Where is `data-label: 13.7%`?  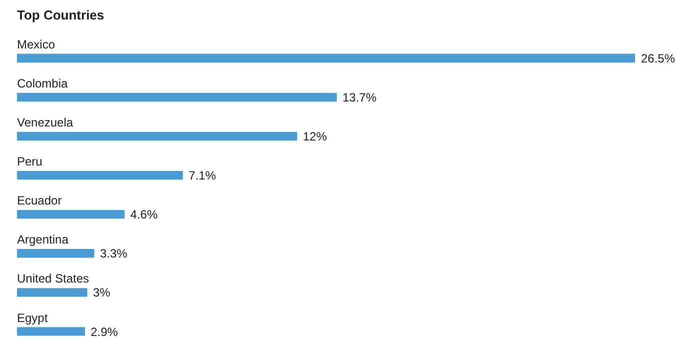 data-label: 13.7% is located at coordinates (359, 97).